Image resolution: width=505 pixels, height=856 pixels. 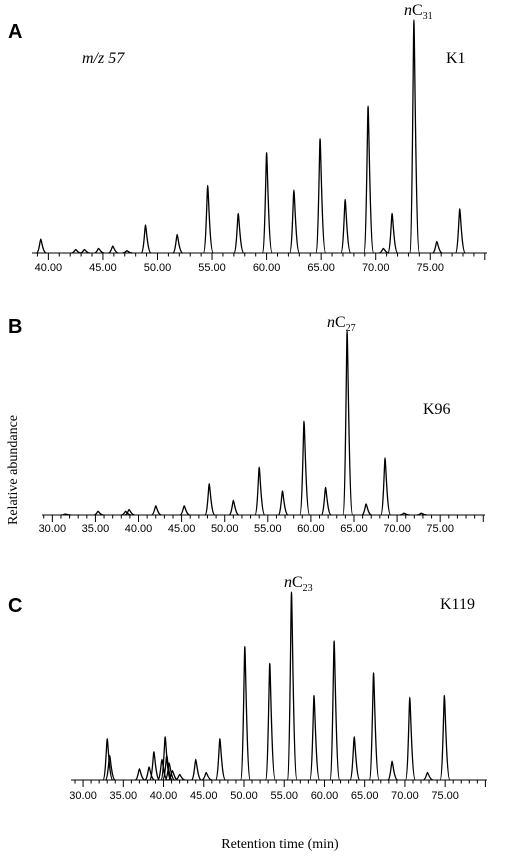 I want to click on peak-label-nc23: nC23, so click(x=298, y=584).